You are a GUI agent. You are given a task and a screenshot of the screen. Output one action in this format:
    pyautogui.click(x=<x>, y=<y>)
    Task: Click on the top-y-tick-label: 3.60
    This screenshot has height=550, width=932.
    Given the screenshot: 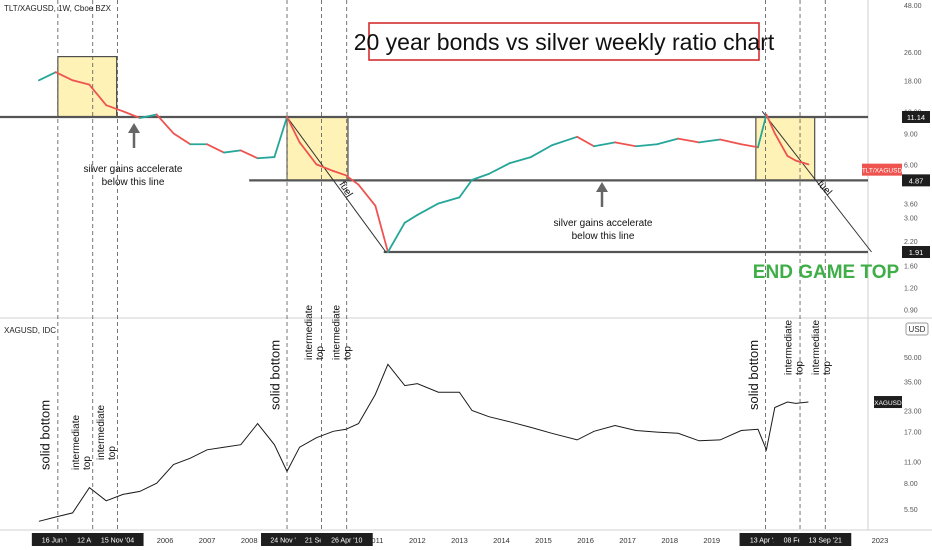 What is the action you would take?
    pyautogui.click(x=911, y=204)
    